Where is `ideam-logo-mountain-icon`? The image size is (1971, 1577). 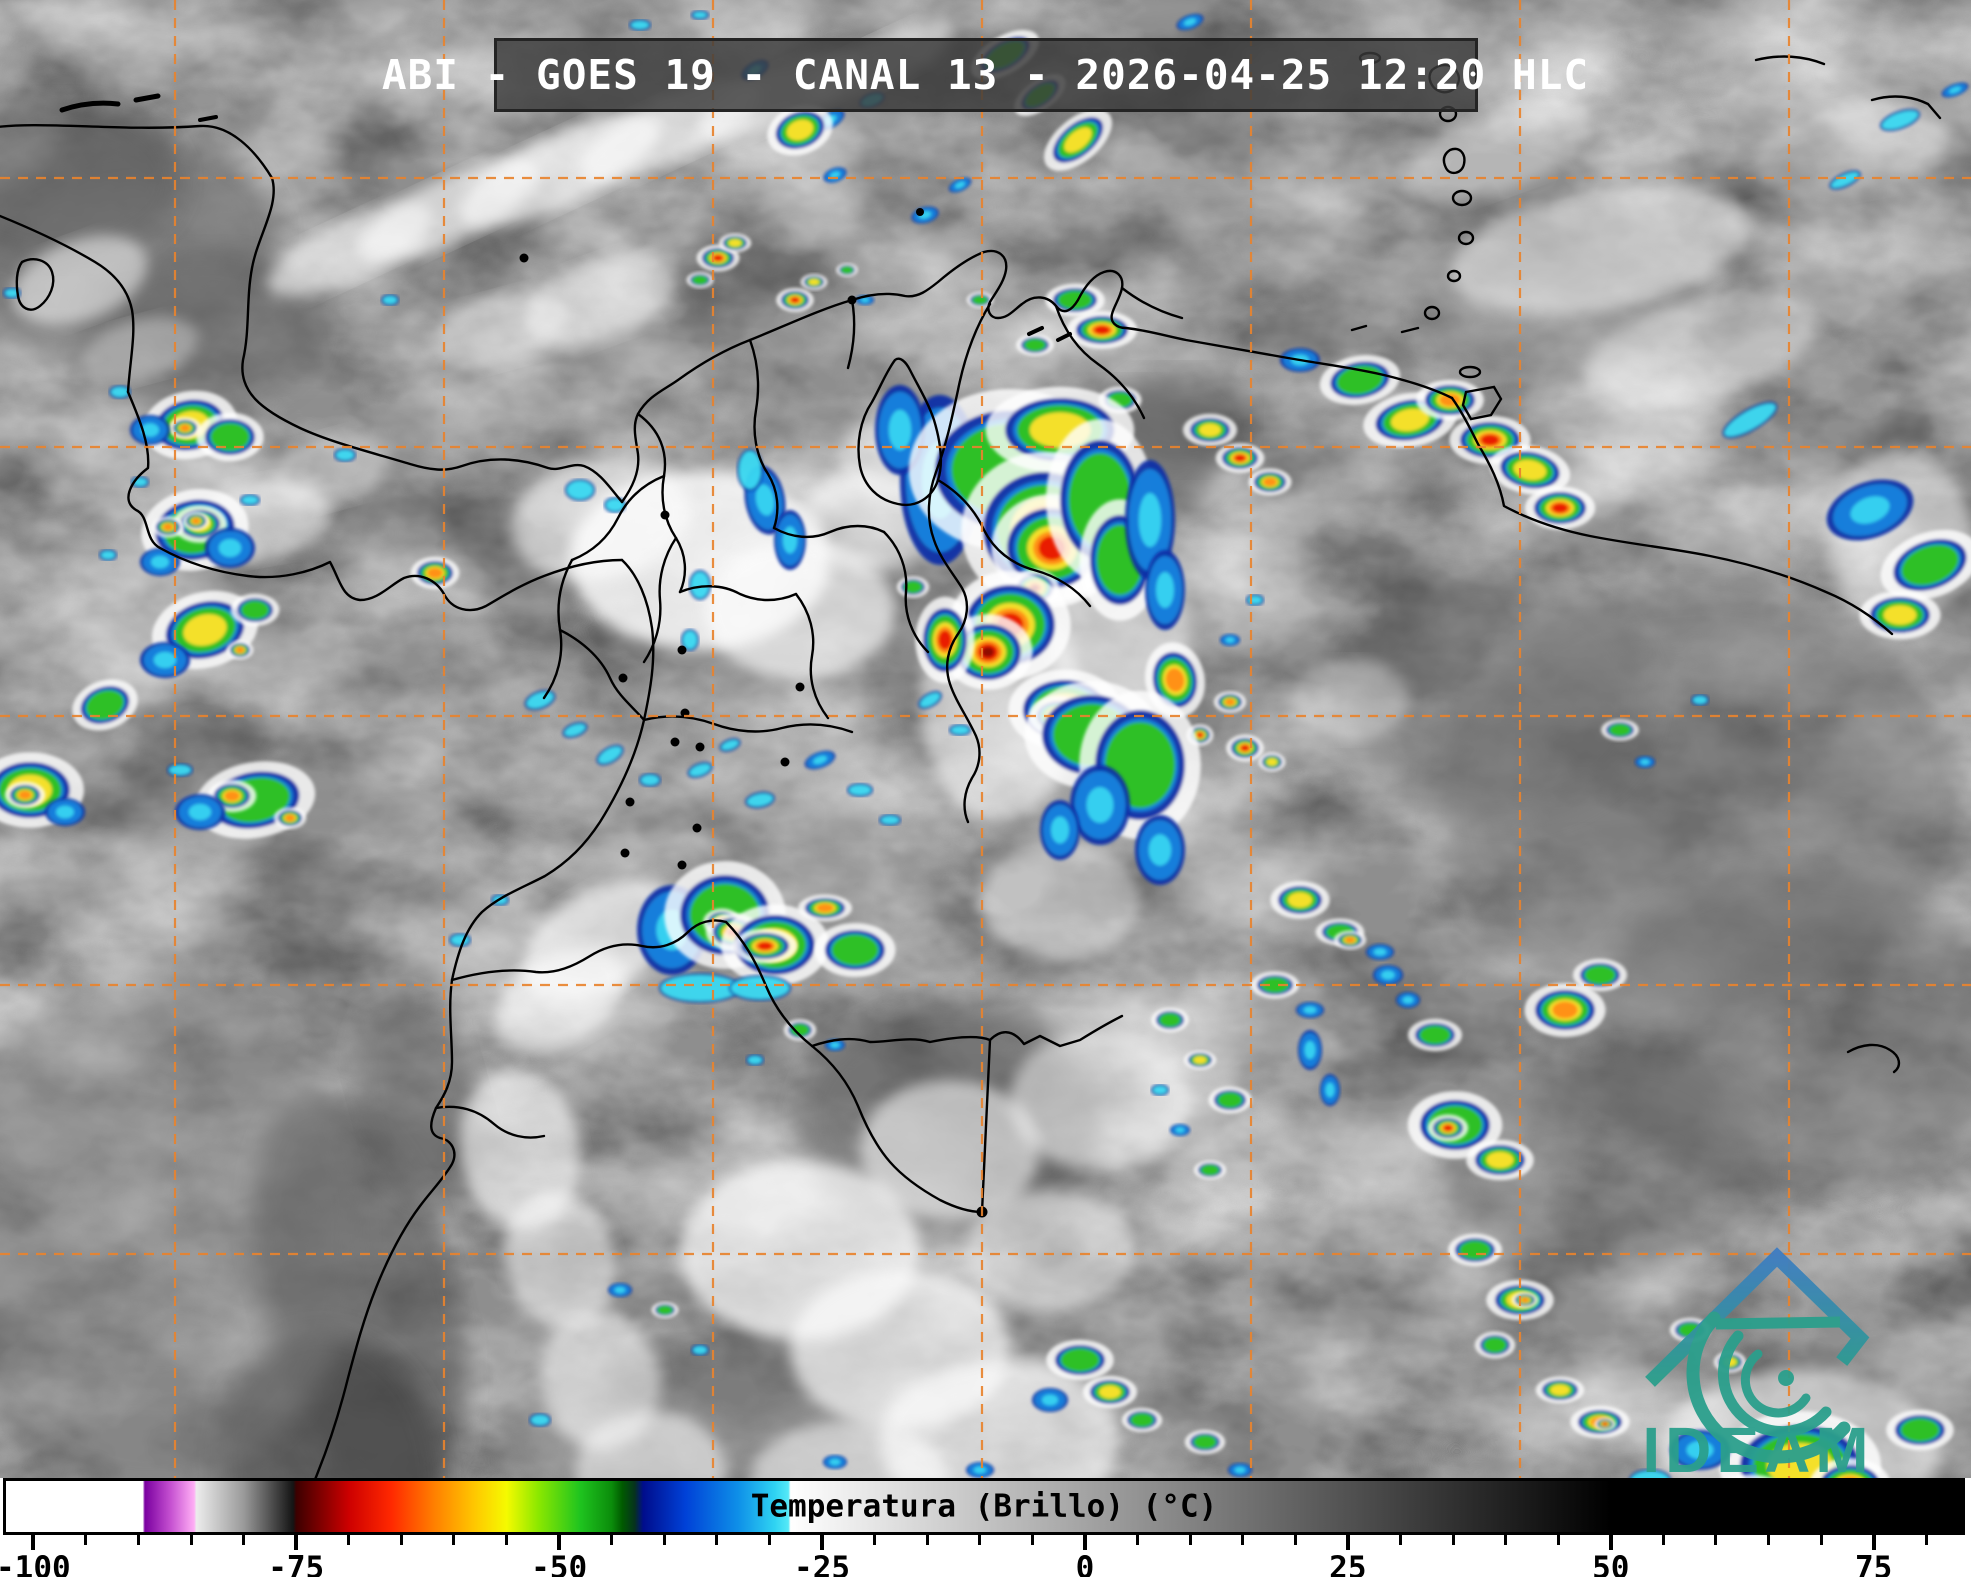
ideam-logo-mountain-icon is located at coordinates (1757, 1355).